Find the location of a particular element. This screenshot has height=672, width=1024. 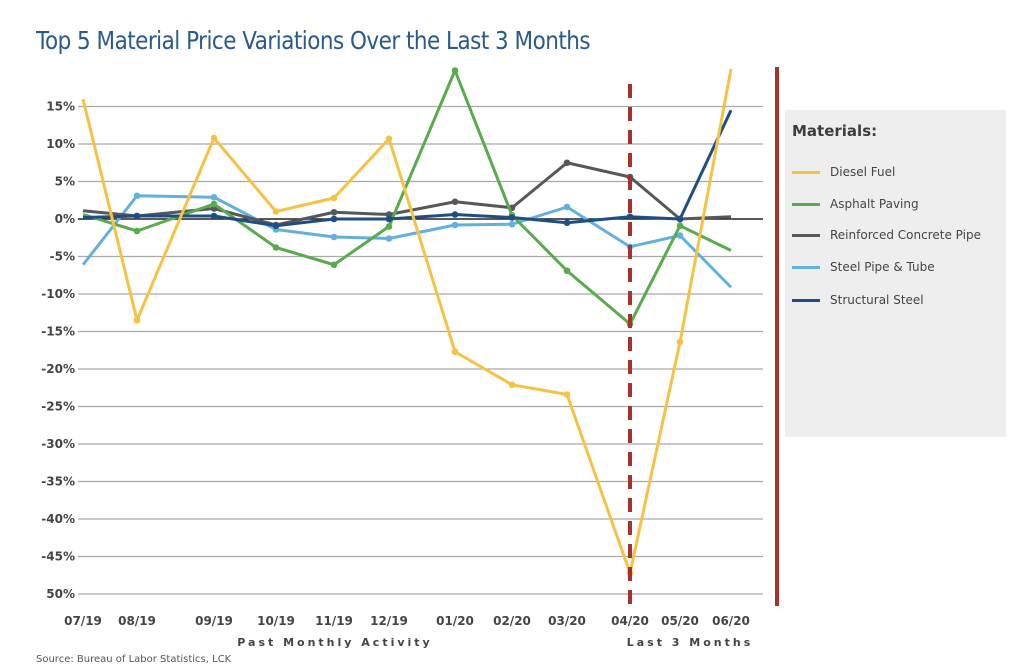

legend-label: Diesel Fuel is located at coordinates (863, 172).